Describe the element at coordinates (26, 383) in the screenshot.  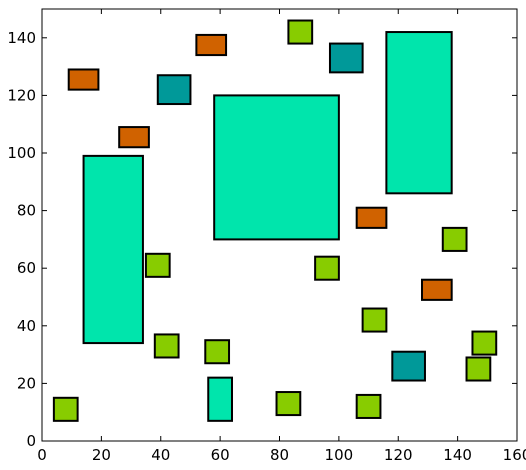
I see `y-tick-label: 20` at that location.